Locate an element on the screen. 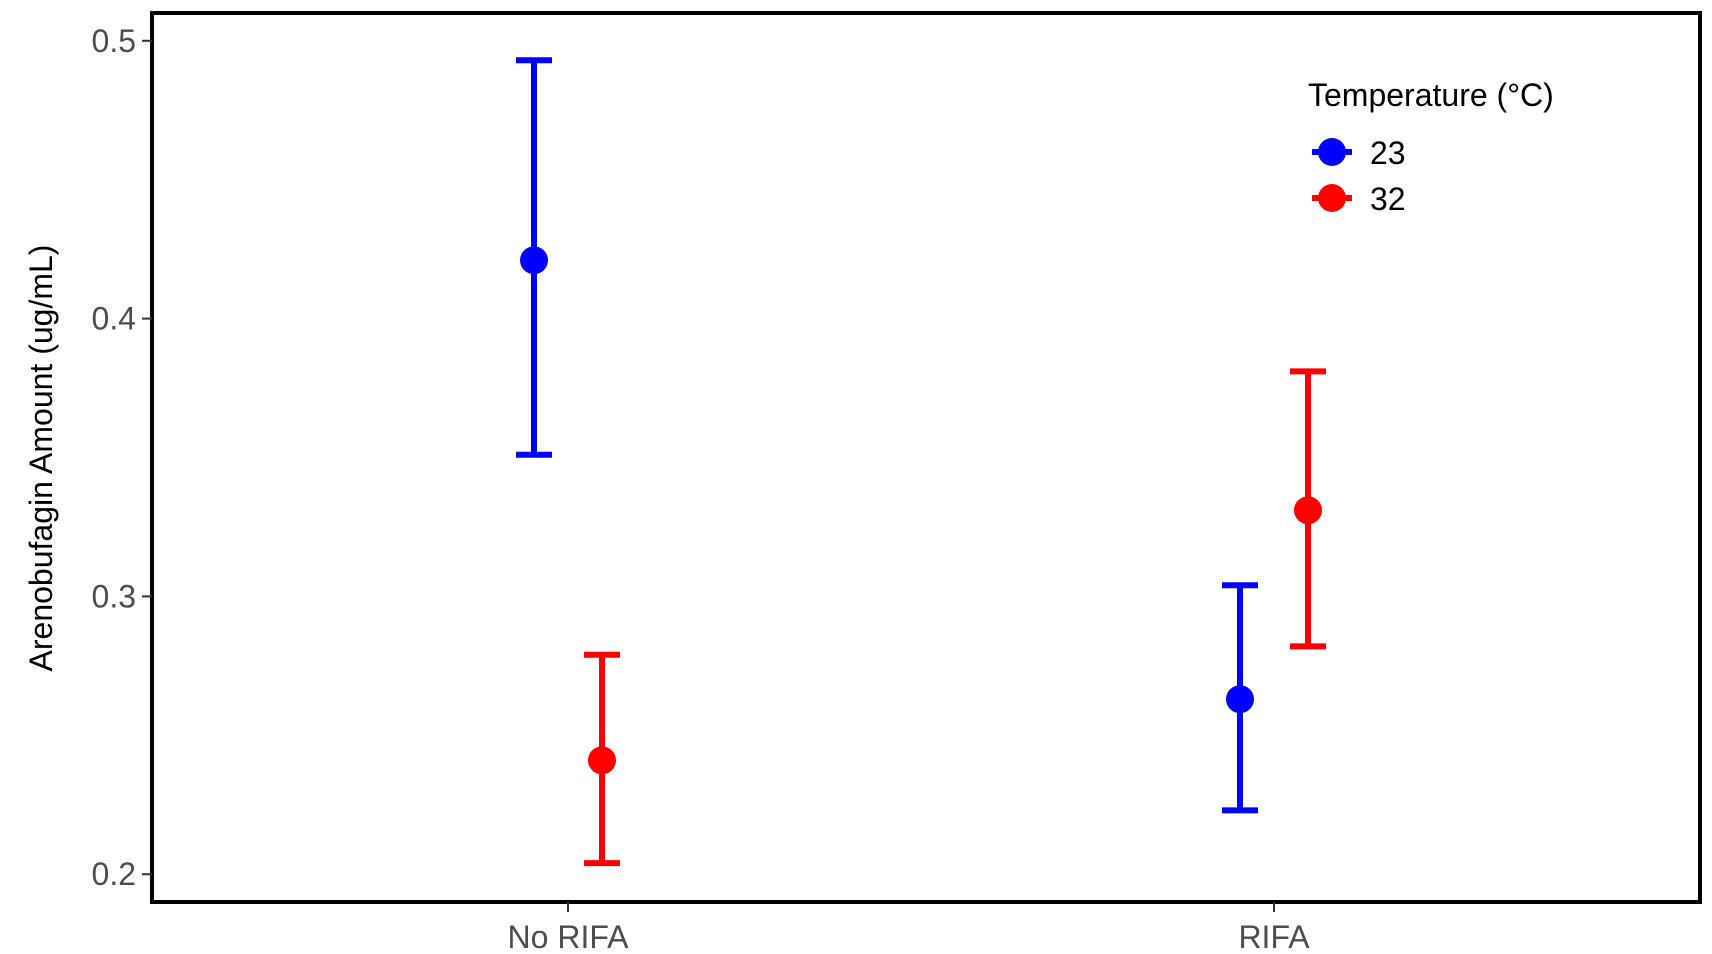  legend-item: 32 is located at coordinates (1359, 199).